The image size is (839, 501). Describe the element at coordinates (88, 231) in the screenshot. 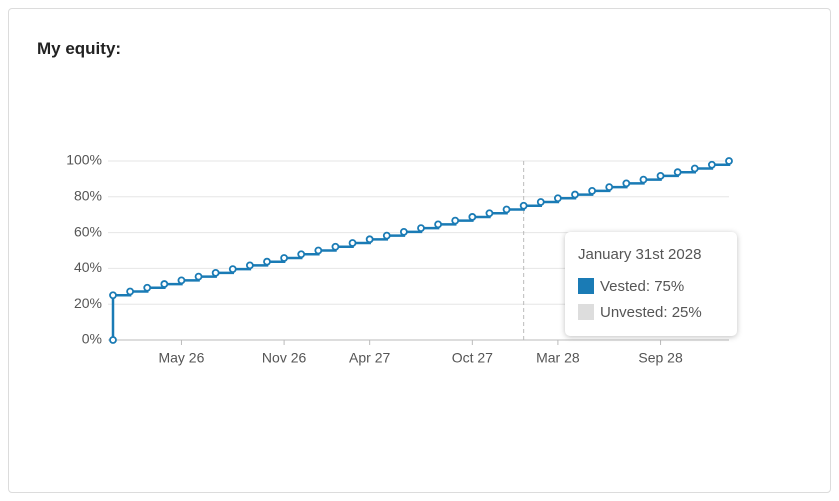

I see `y-tick-label: 60%` at that location.